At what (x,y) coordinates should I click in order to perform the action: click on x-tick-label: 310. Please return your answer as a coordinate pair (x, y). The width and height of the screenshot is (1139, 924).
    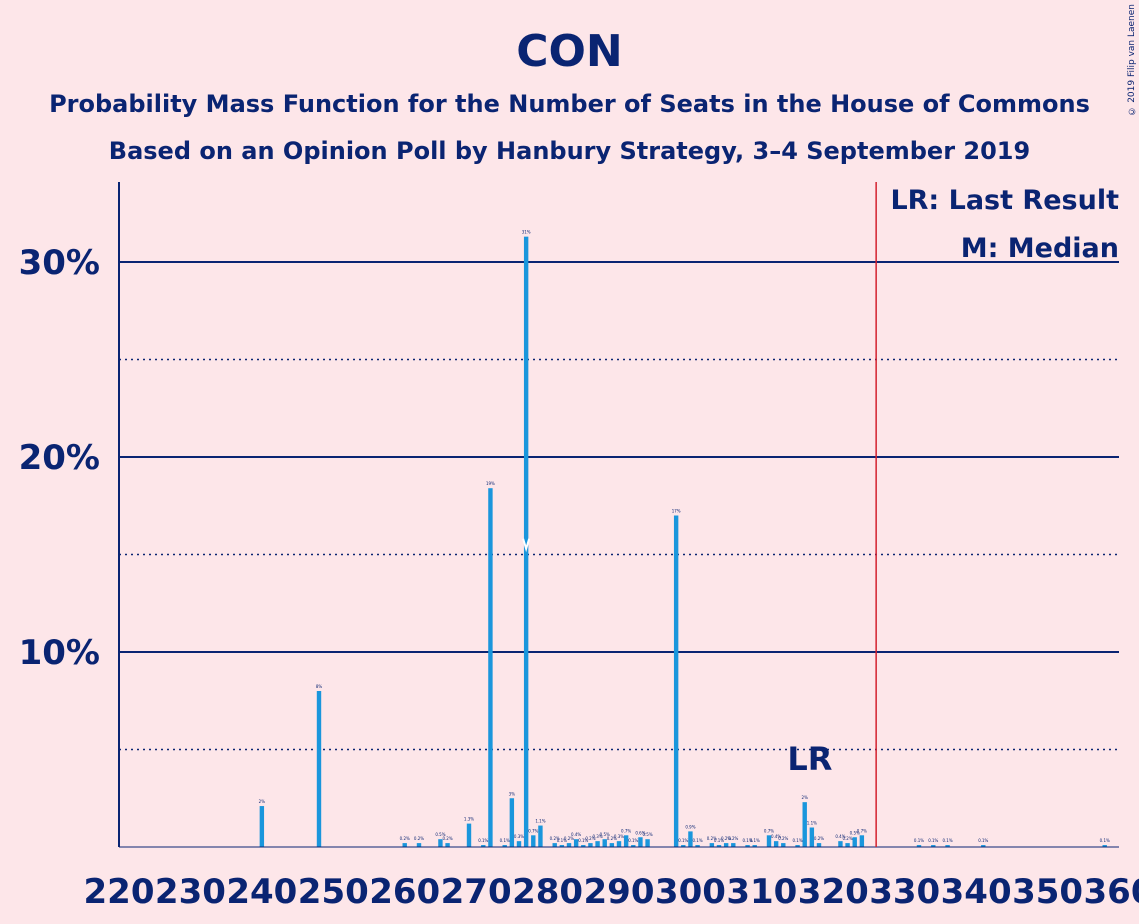
    Looking at the image, I should click on (761, 892).